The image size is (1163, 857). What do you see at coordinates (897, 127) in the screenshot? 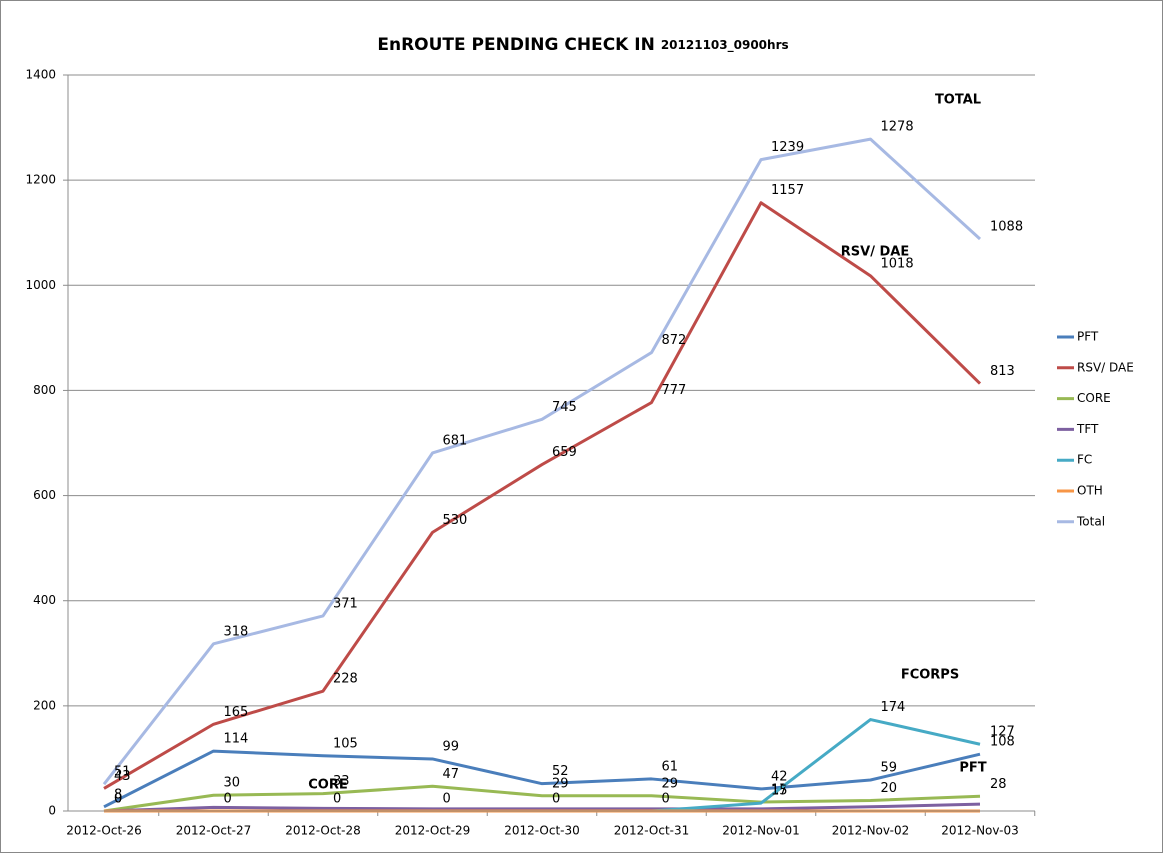
I see `data-label: 1278` at bounding box center [897, 127].